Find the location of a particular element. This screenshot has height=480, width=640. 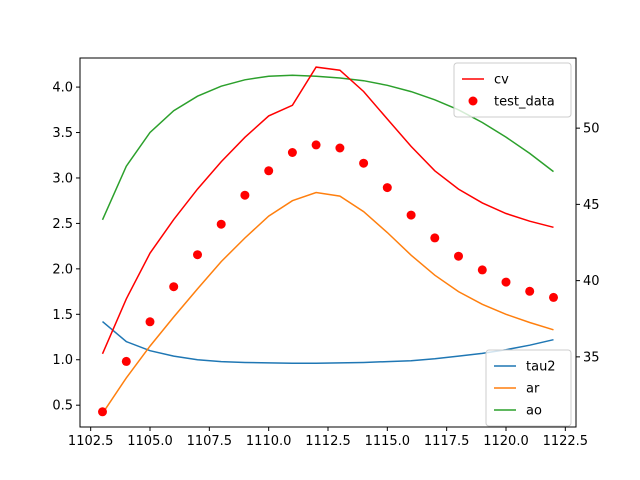

right-y-tick-label: 50 is located at coordinates (591, 129).